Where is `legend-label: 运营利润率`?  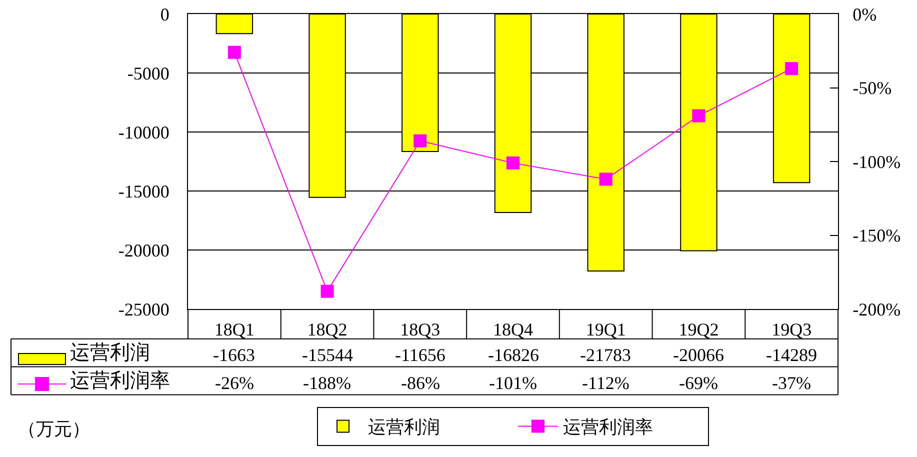
legend-label: 运营利润率 is located at coordinates (120, 381).